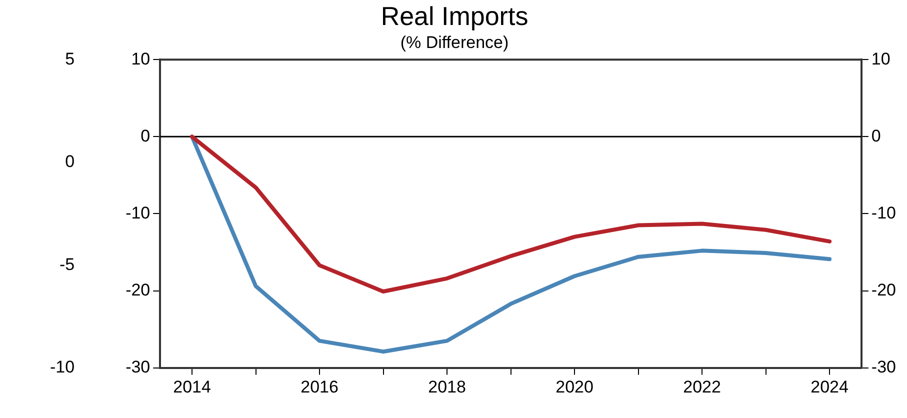 The image size is (907, 418). Describe the element at coordinates (883, 366) in the screenshot. I see `y2-tick-label: -30` at that location.